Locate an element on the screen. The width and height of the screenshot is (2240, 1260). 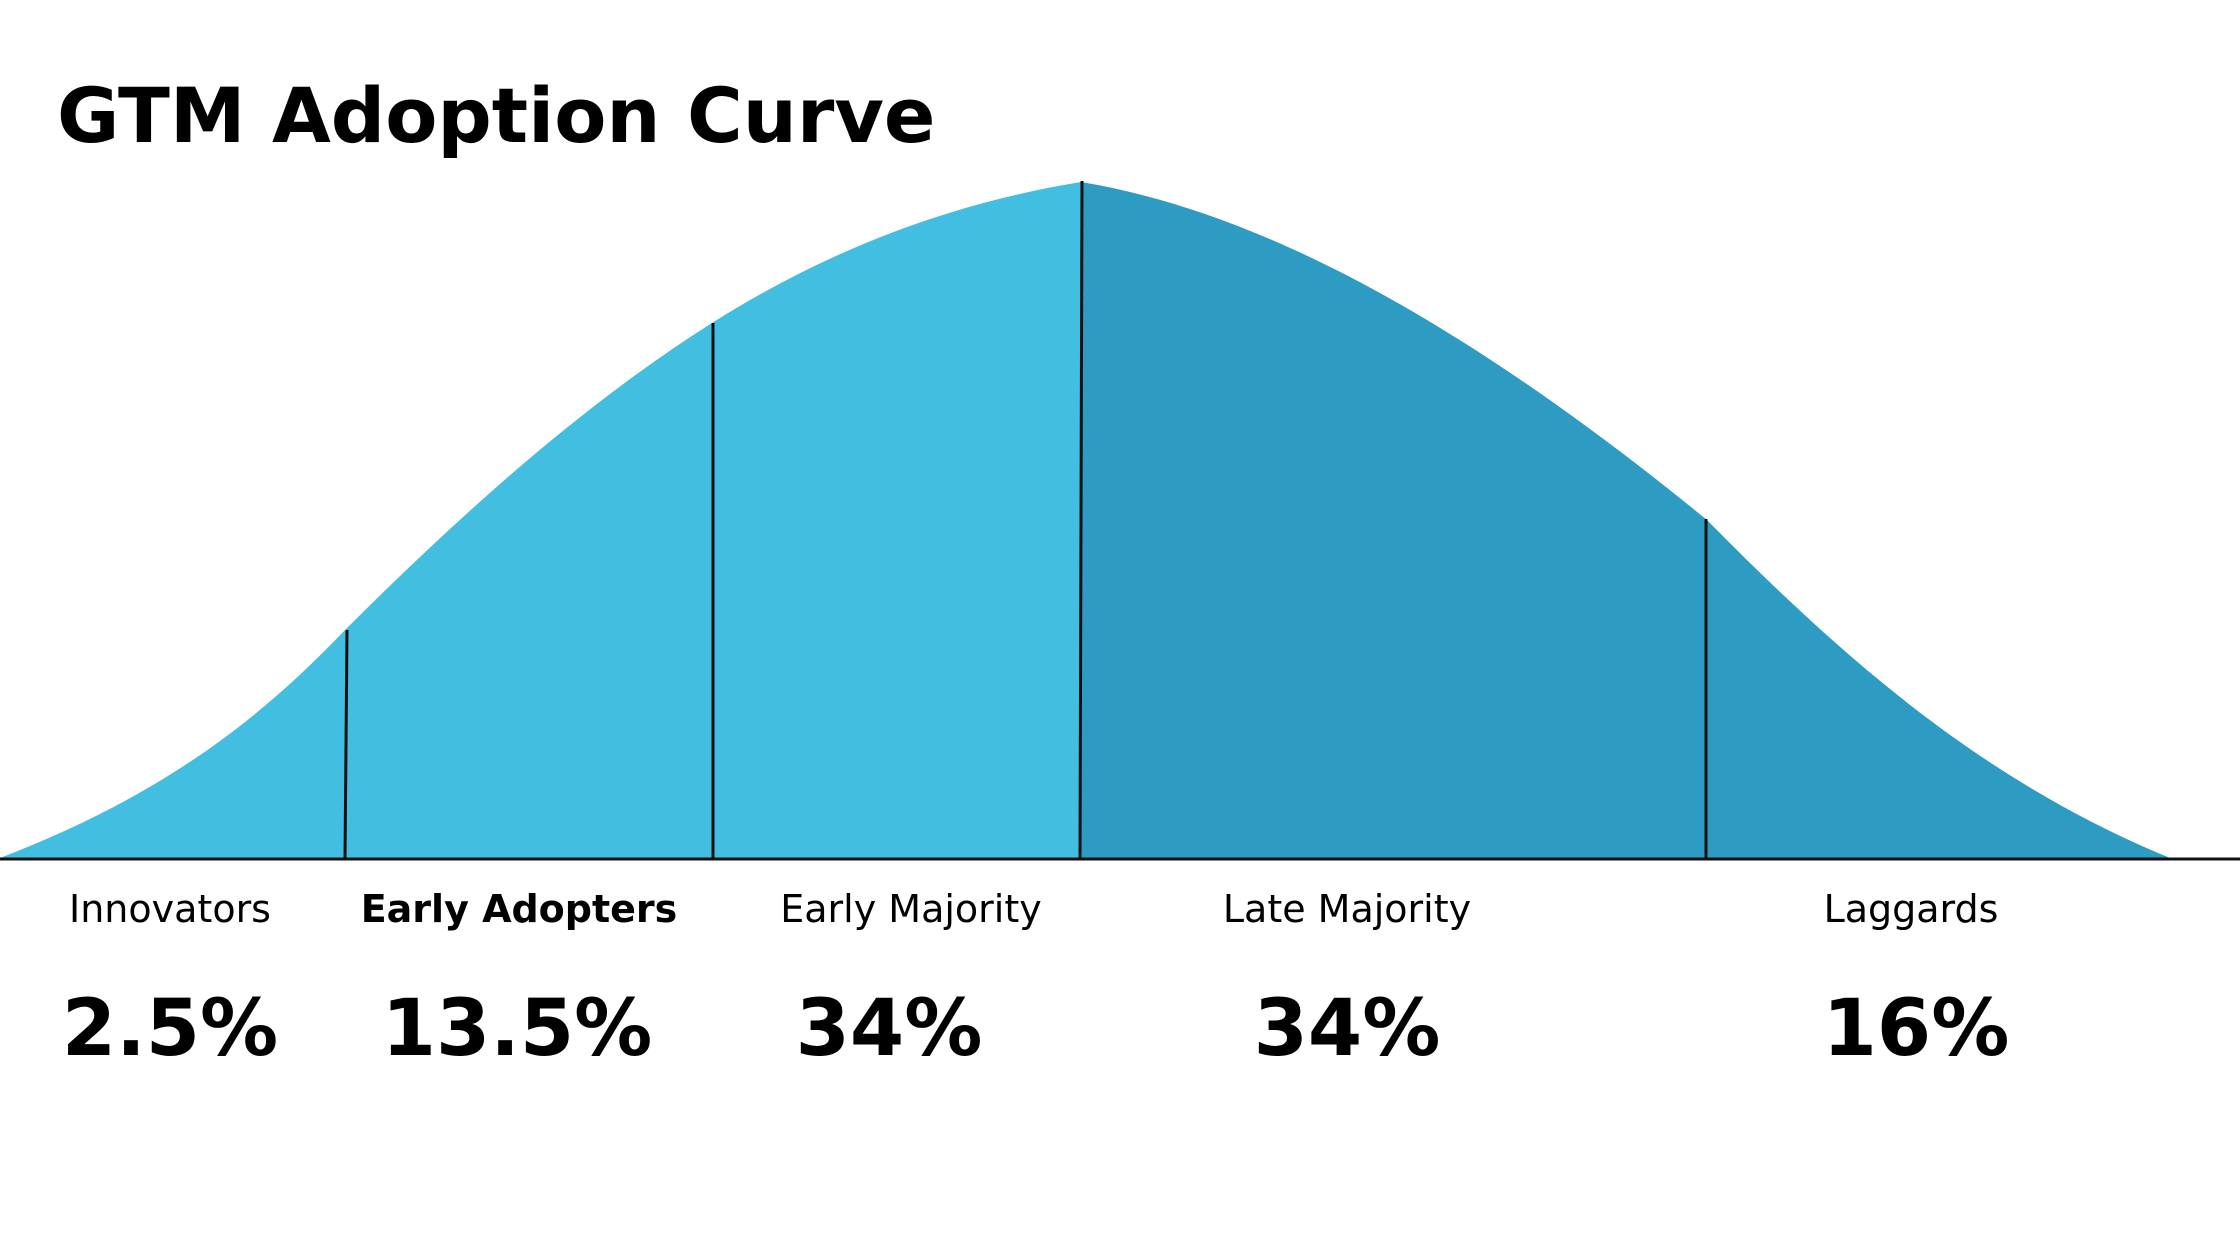
divider-innovators-early-adopters is located at coordinates (346, 744).